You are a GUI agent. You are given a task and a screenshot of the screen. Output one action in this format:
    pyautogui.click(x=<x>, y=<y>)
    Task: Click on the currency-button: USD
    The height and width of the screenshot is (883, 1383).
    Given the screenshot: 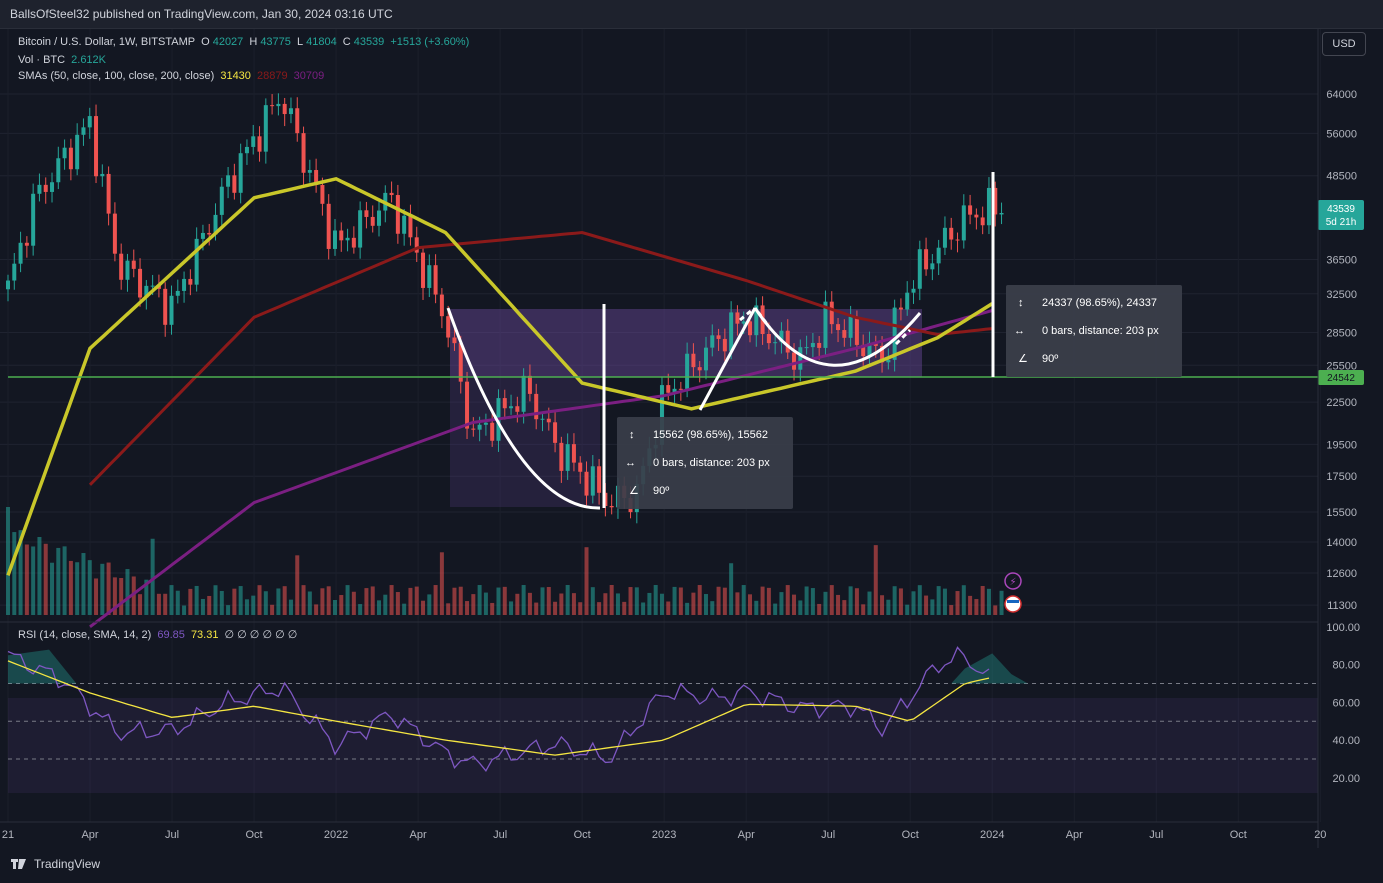 What is the action you would take?
    pyautogui.click(x=1344, y=44)
    